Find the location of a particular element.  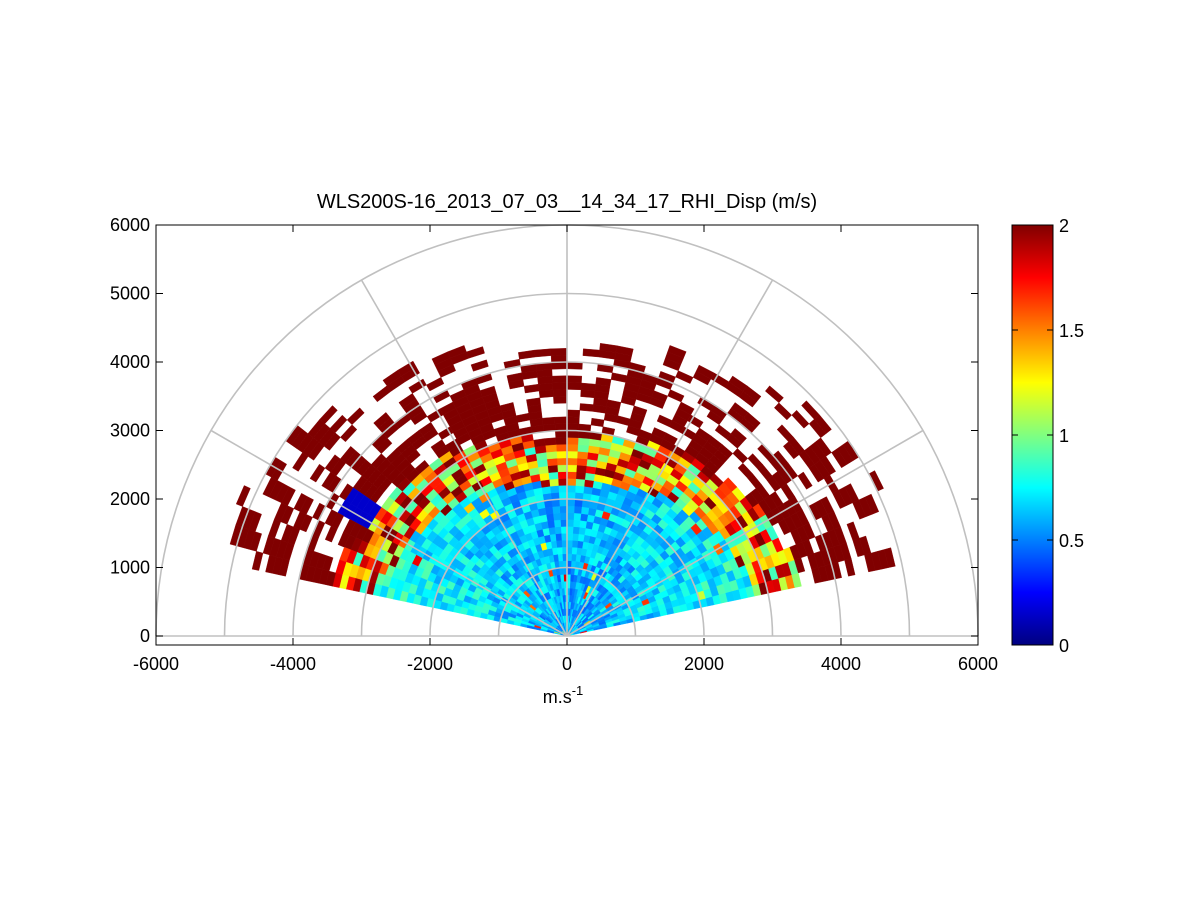

x-axis-label-exponent: -1 is located at coordinates (578, 690).